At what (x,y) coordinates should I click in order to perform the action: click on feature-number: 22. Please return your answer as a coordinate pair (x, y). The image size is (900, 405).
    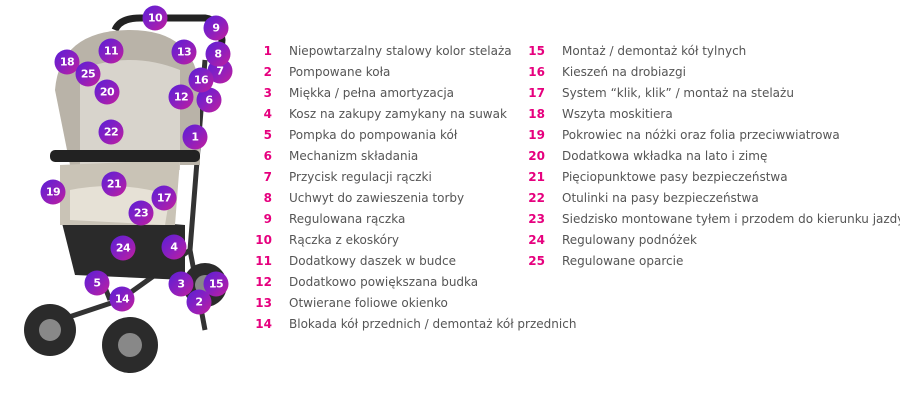
    Looking at the image, I should click on (536, 197).